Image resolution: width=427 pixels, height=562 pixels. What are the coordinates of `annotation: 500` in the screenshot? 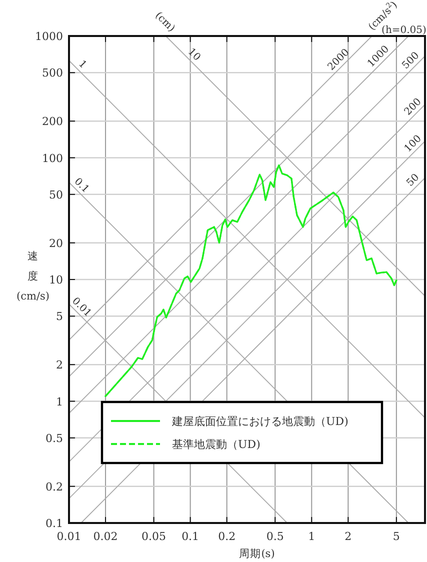 It's located at (411, 61).